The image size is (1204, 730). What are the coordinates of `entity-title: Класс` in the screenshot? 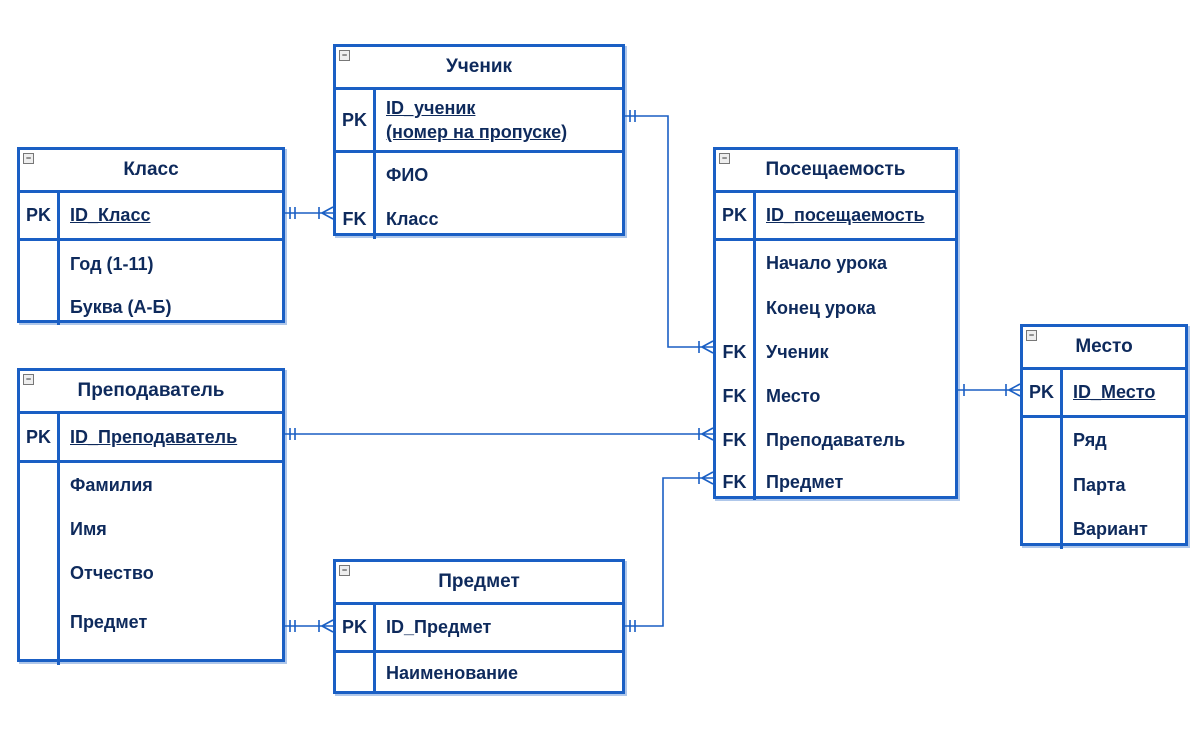 It's located at (151, 169).